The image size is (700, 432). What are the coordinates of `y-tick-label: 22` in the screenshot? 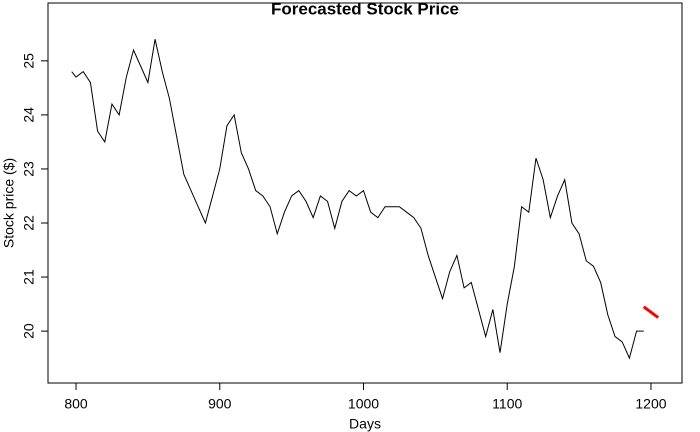 It's located at (29, 223).